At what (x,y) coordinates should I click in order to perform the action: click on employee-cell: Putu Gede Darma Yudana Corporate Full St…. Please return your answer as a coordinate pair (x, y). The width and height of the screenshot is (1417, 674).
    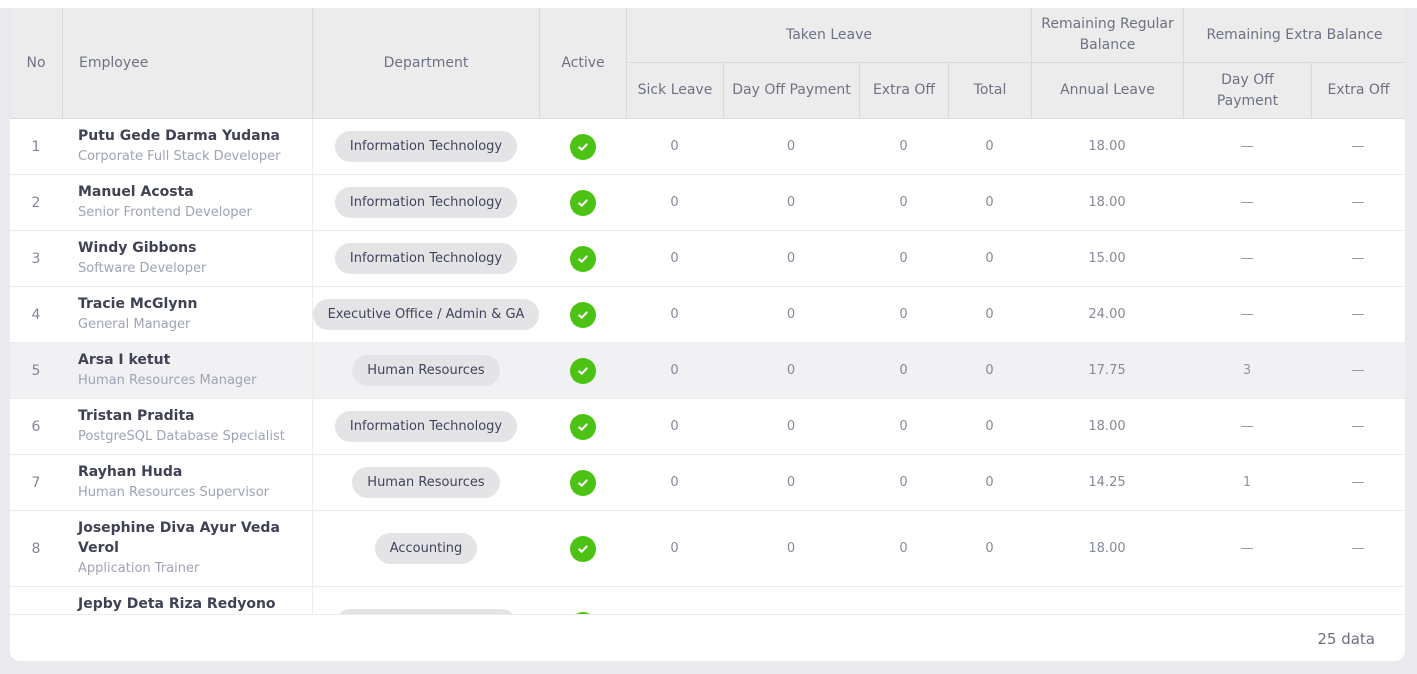
    Looking at the image, I should click on (187, 146).